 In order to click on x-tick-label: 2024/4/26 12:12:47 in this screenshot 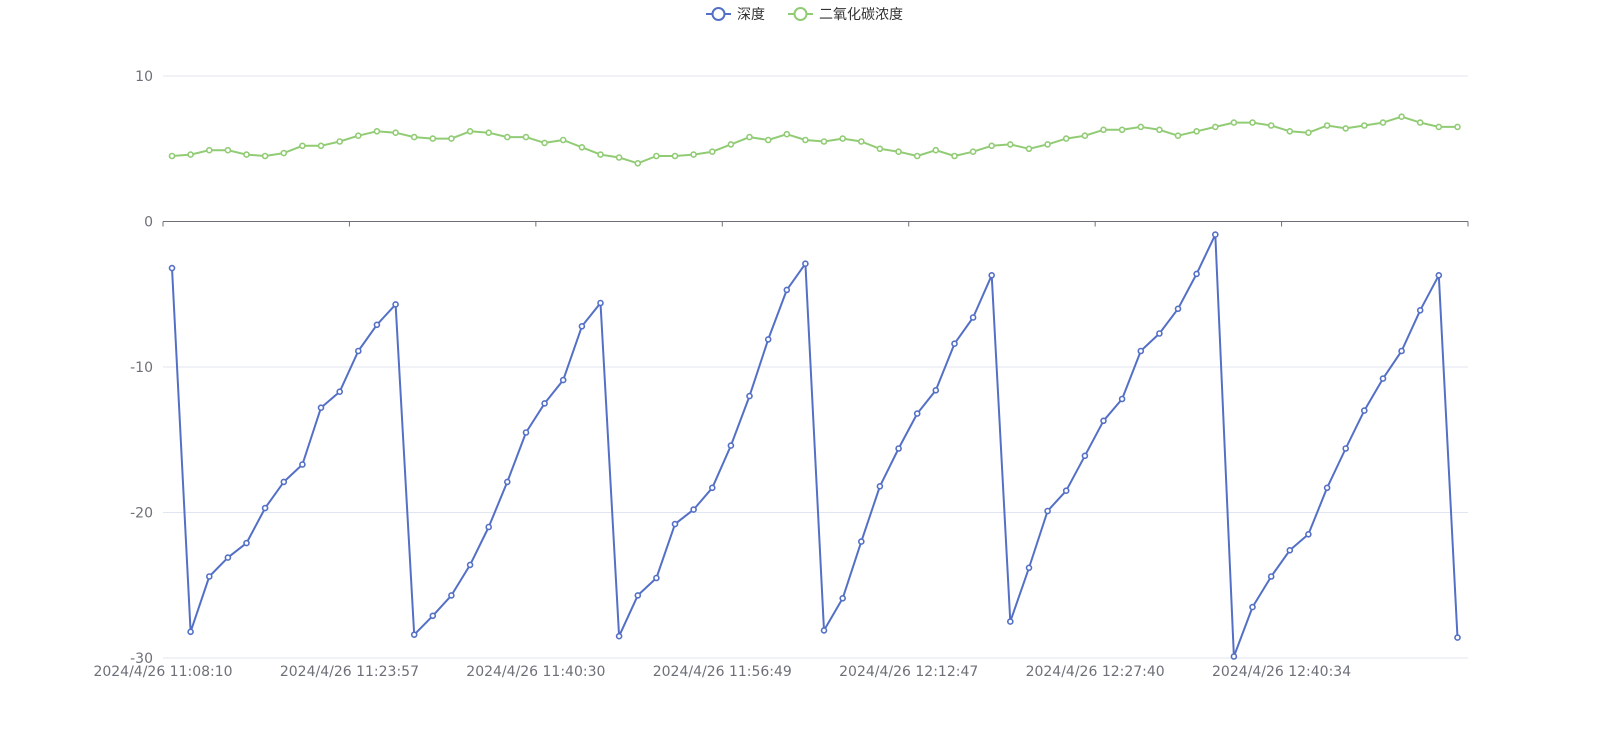, I will do `click(908, 672)`.